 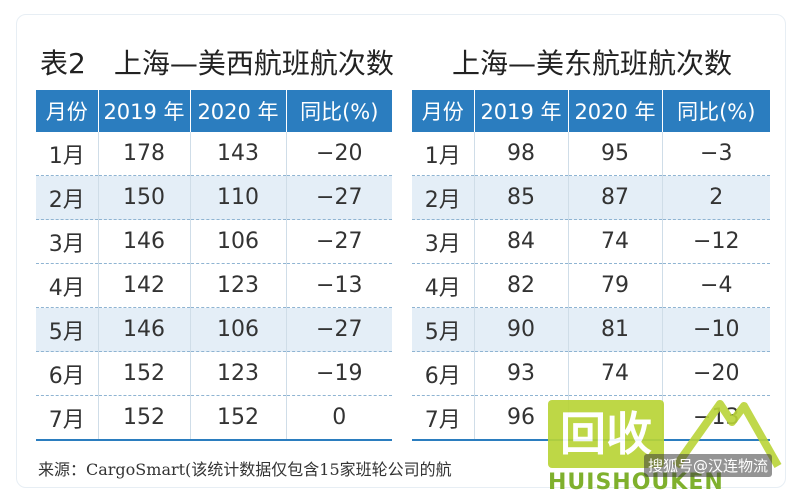 I want to click on value-2019-cell: 178, so click(x=144, y=154).